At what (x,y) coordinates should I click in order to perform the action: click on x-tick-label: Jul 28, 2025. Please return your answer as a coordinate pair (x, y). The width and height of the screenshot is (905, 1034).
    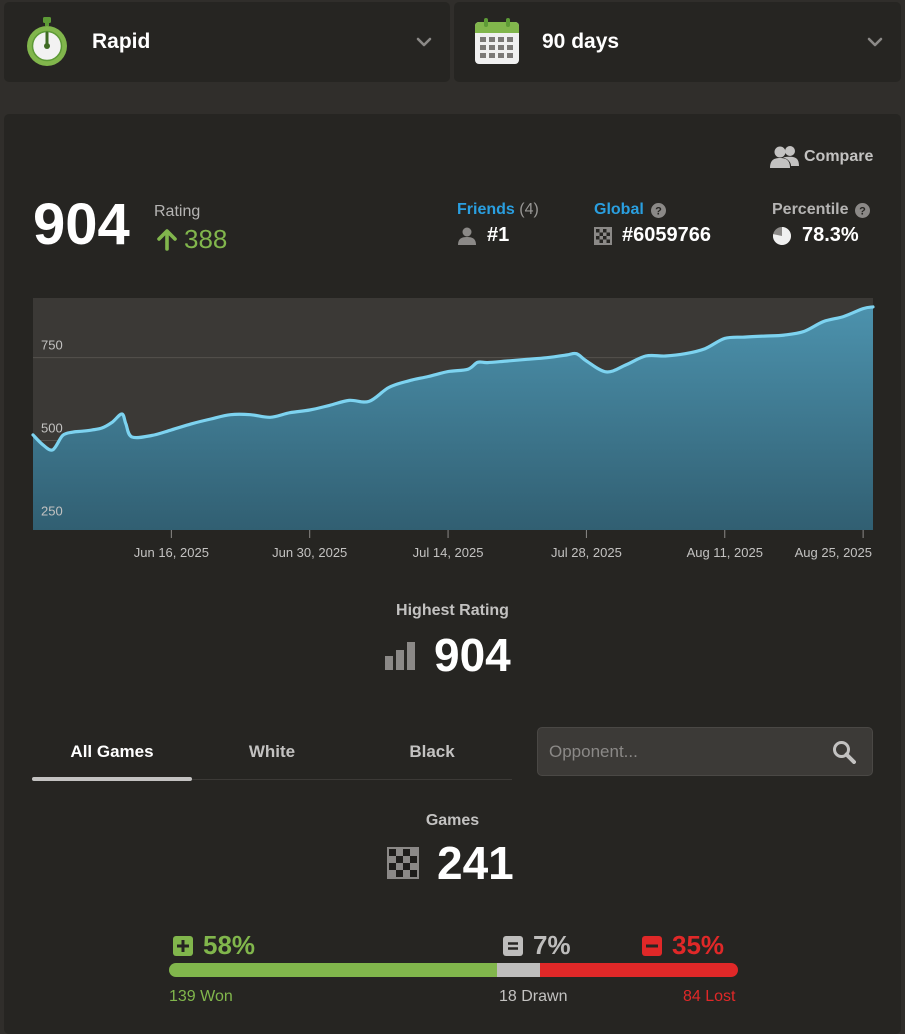
    Looking at the image, I should click on (586, 552).